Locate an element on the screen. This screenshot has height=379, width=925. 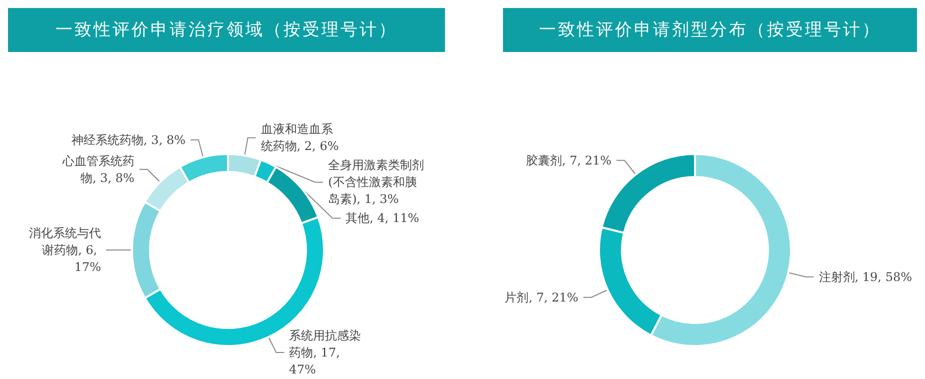
chart-title: 一致性评价申请剂型分布（按受理号计） is located at coordinates (710, 30).